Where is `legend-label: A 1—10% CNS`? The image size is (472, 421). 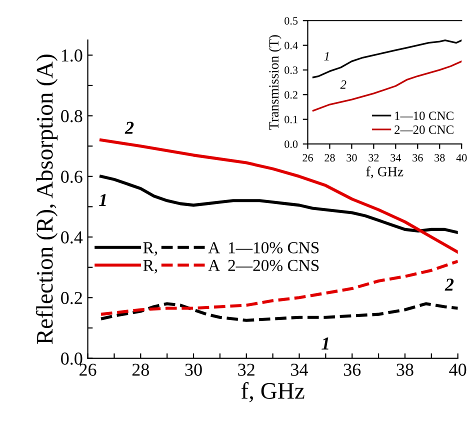
legend-label: A 1—10% CNS is located at coordinates (263, 248).